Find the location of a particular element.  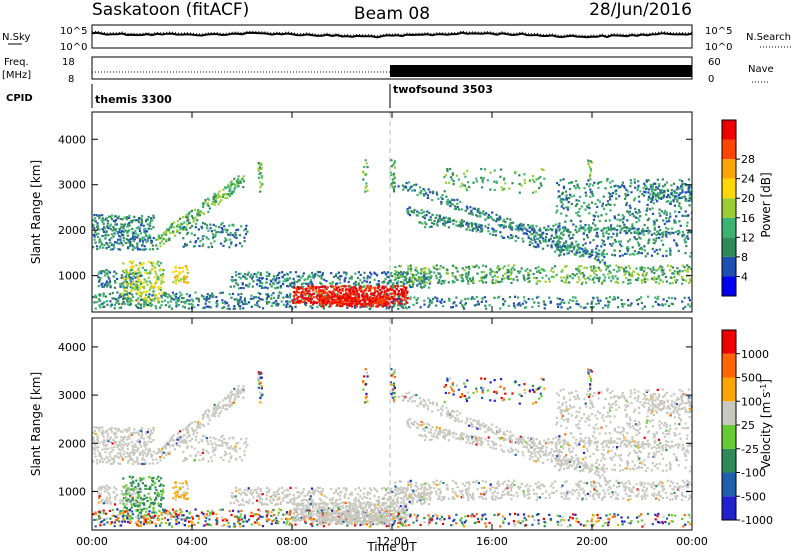

velocity-colorbar-label: Velocity [m s-1] is located at coordinates (766, 424).